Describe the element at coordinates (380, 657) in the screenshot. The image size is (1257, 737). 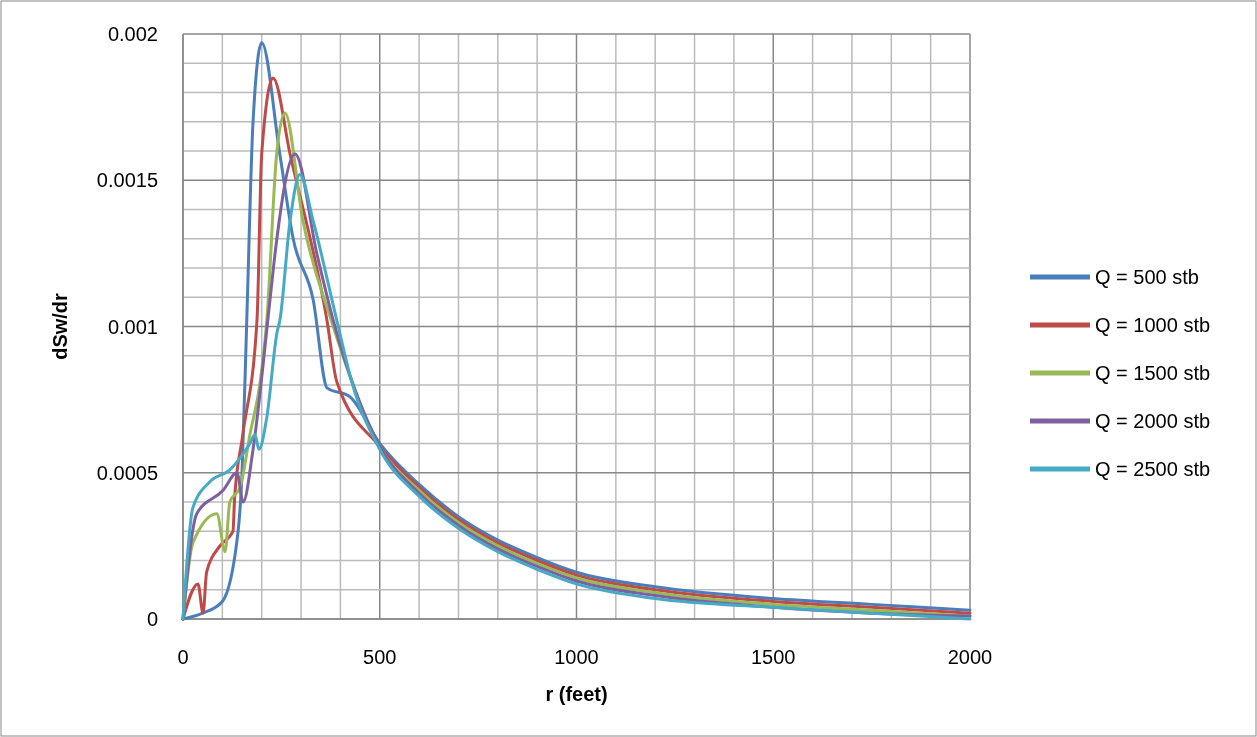
I see `x-tick-label: 500` at that location.